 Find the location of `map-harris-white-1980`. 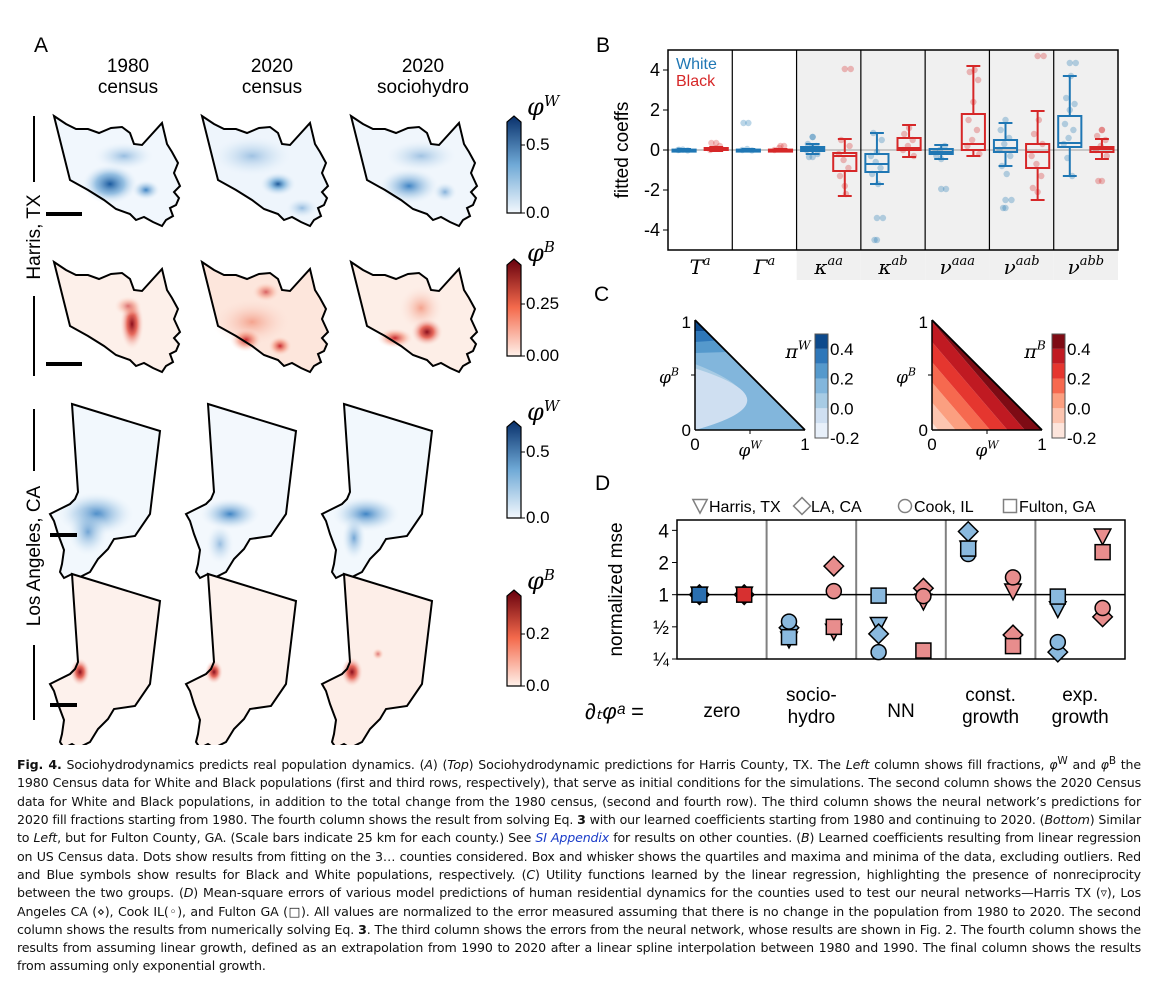

map-harris-white-1980 is located at coordinates (117, 171).